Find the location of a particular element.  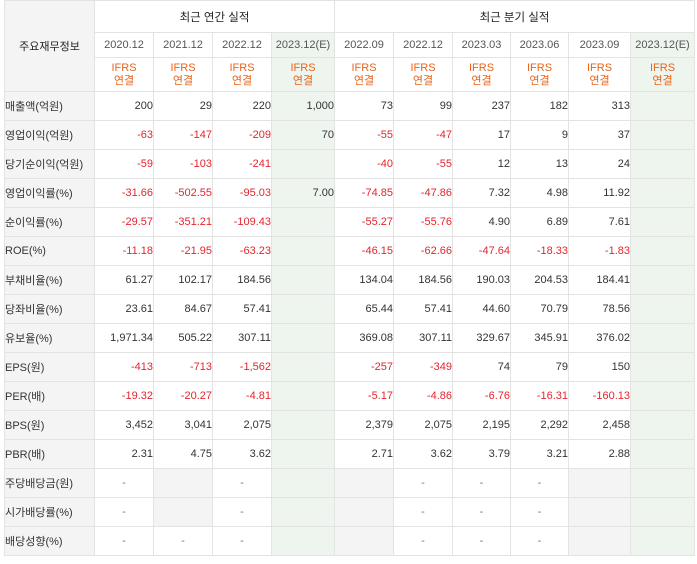

cell-value: -20.27 is located at coordinates (183, 396).